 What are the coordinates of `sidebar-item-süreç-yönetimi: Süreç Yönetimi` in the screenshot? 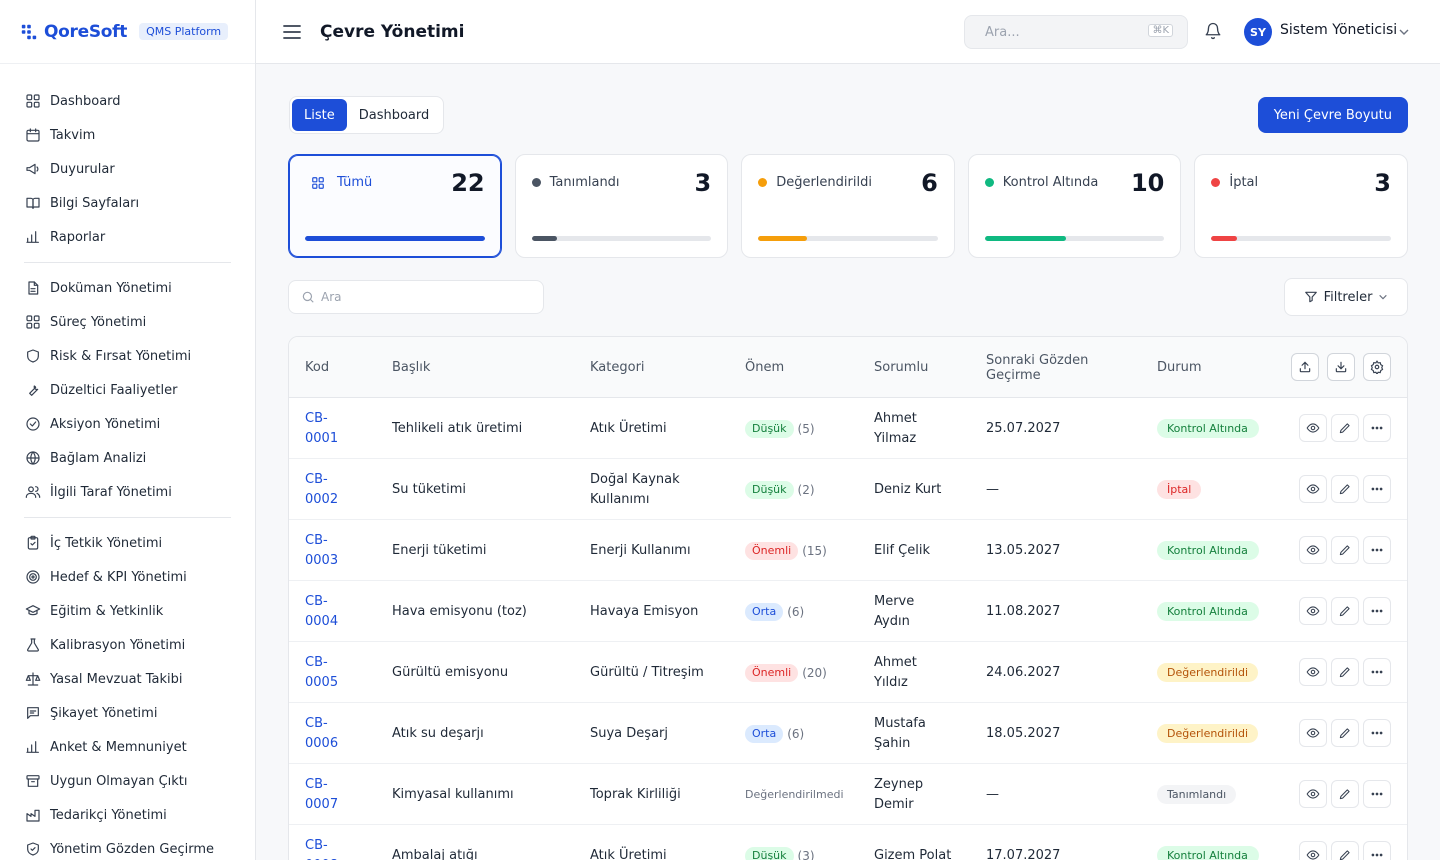 It's located at (127, 322).